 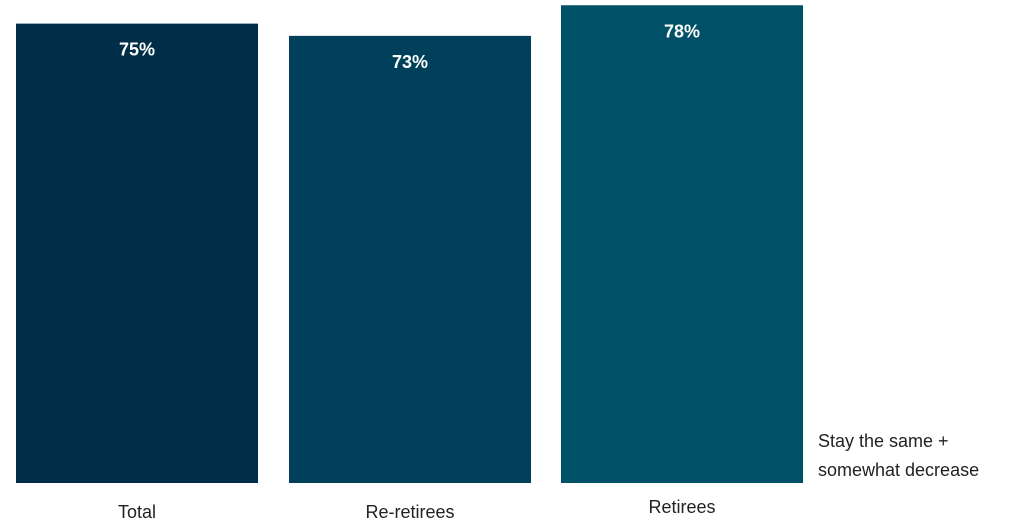 What do you see at coordinates (682, 31) in the screenshot?
I see `bar-value-label: 78%` at bounding box center [682, 31].